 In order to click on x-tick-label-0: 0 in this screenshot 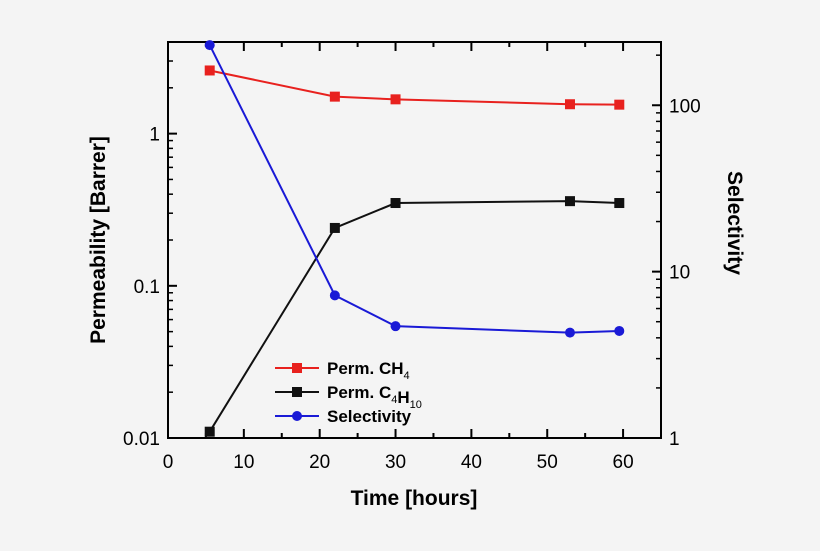, I will do `click(168, 462)`.